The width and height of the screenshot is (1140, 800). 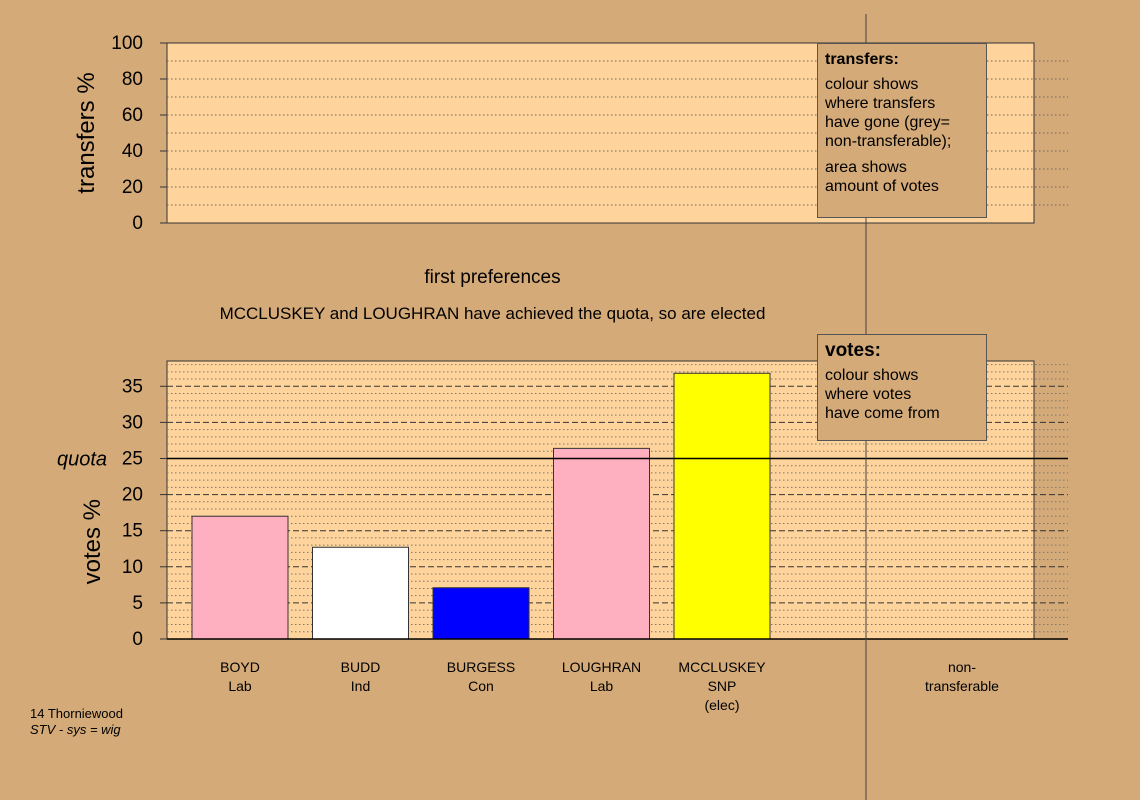 I want to click on quota-label: quota, so click(x=82, y=459).